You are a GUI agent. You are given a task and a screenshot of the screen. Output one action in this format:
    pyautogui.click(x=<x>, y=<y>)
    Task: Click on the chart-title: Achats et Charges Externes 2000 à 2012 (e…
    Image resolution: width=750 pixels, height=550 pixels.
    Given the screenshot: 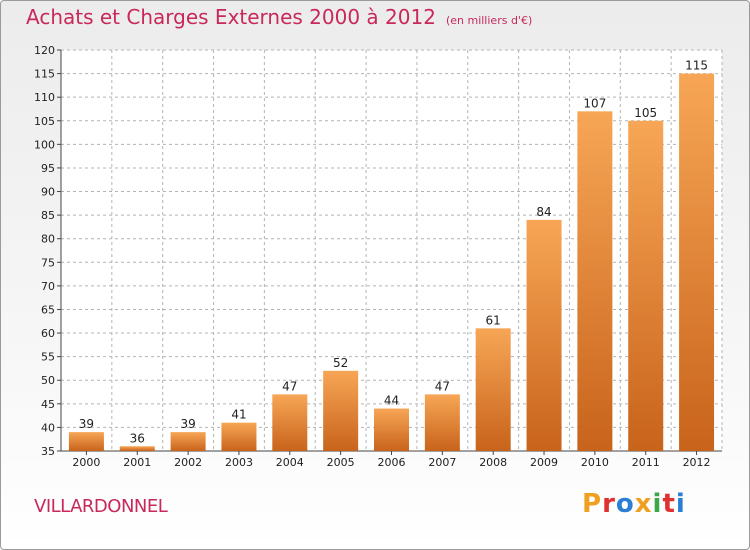 What is the action you would take?
    pyautogui.click(x=279, y=17)
    